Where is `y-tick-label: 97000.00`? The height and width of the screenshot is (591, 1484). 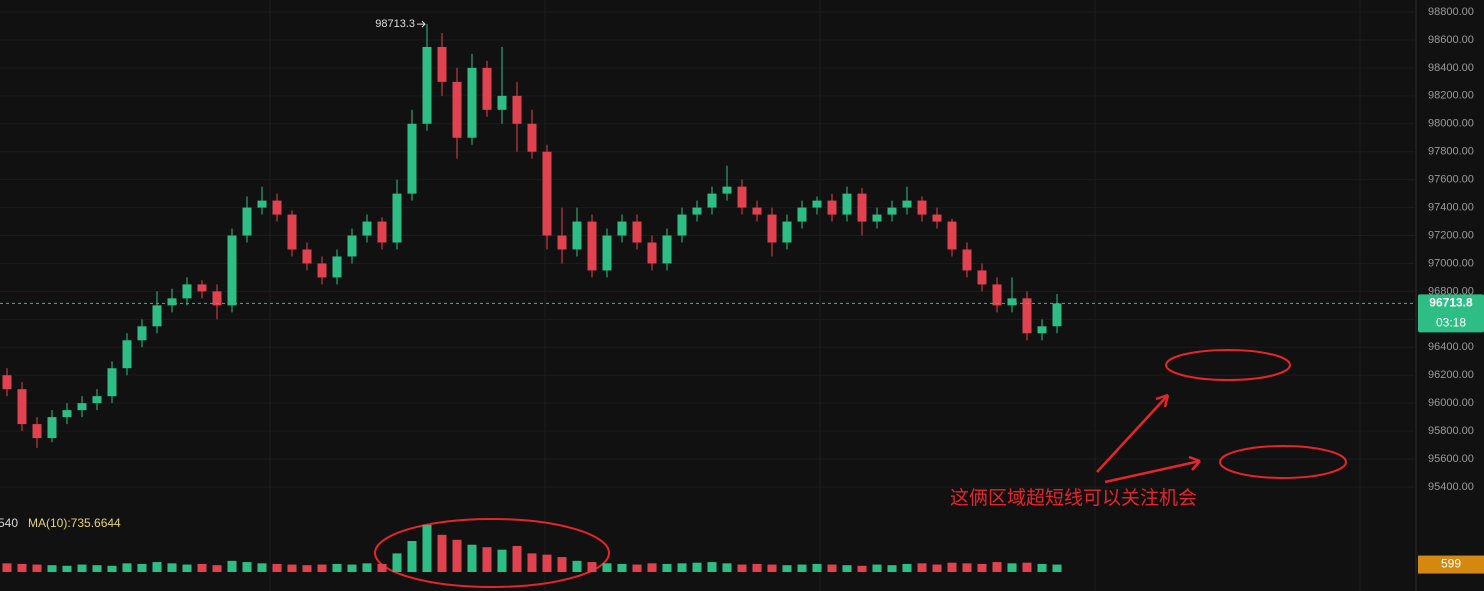
y-tick-label: 97000.00 is located at coordinates (1451, 263).